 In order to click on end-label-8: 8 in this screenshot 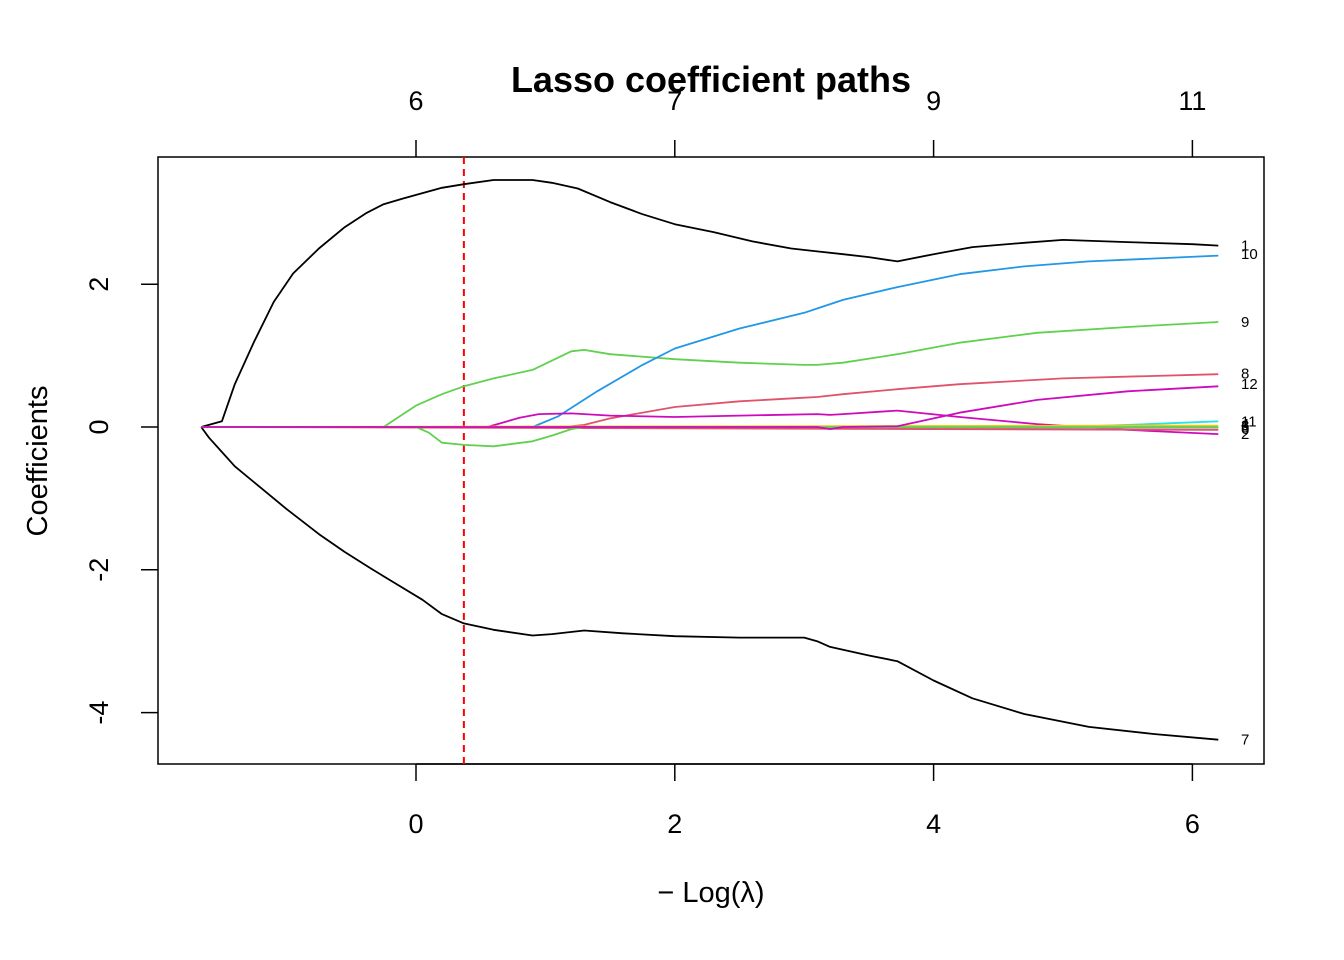, I will do `click(1245, 373)`.